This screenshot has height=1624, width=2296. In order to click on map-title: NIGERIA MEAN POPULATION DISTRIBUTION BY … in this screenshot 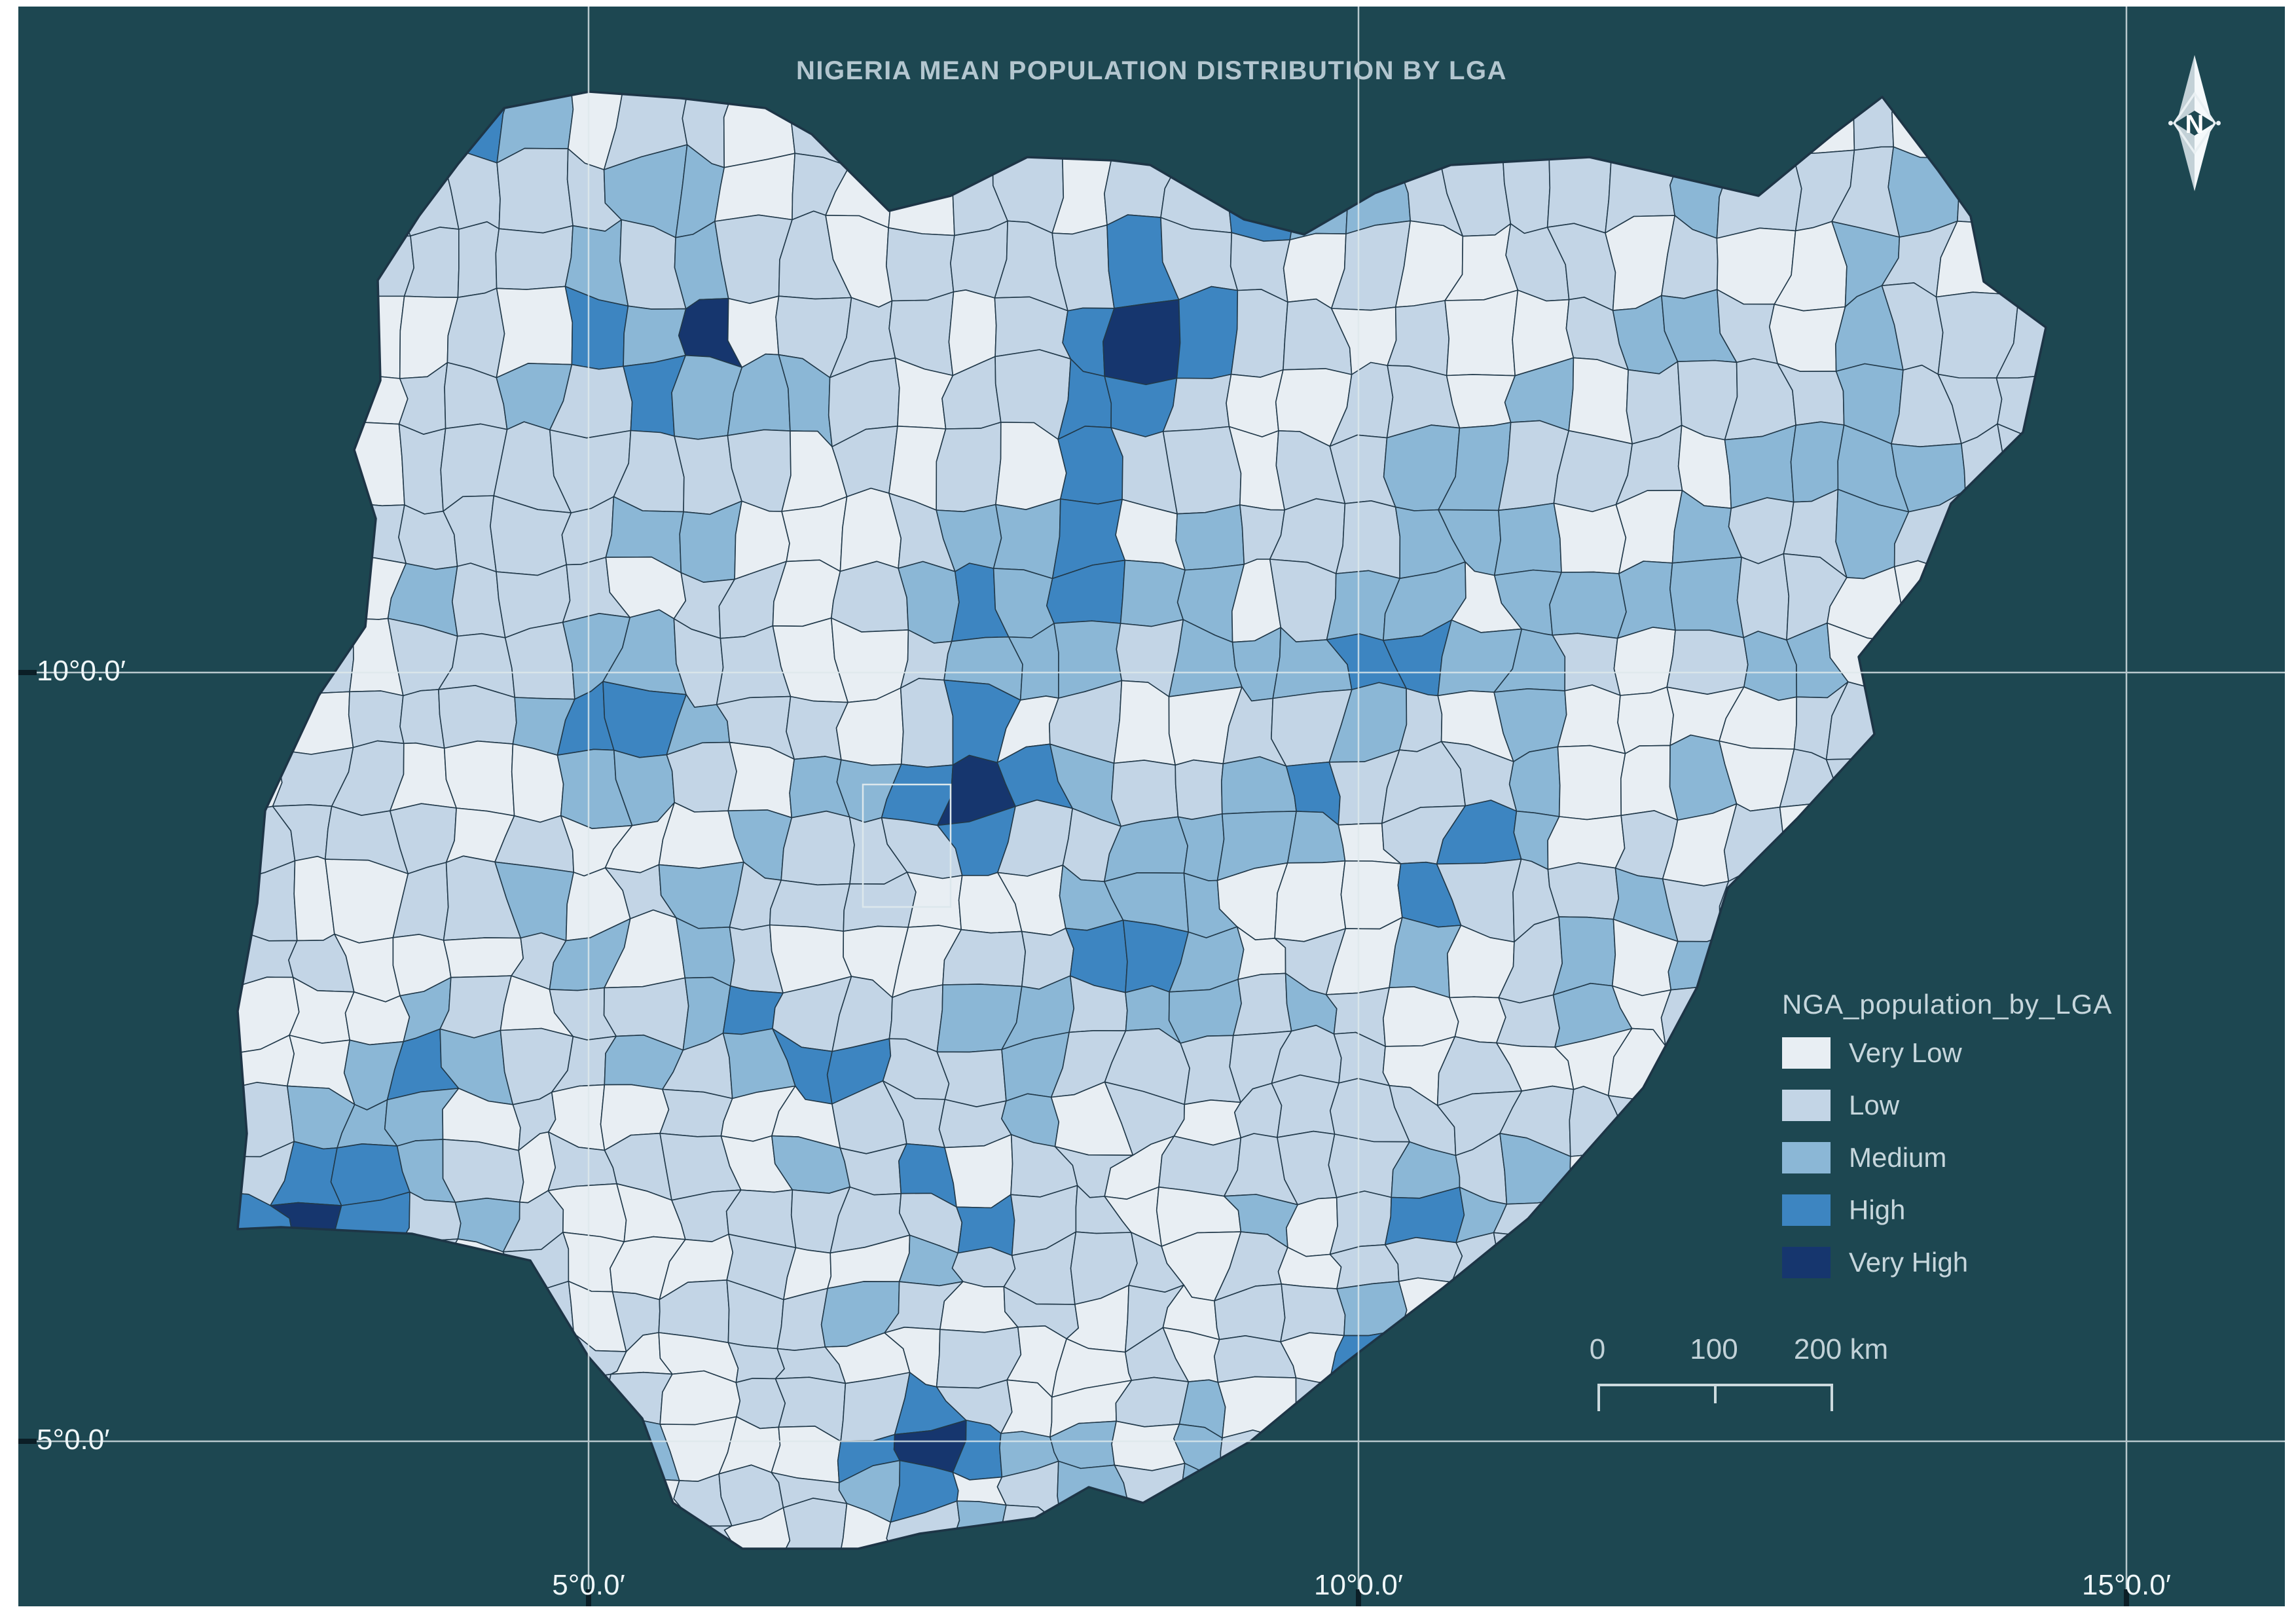, I will do `click(1151, 70)`.